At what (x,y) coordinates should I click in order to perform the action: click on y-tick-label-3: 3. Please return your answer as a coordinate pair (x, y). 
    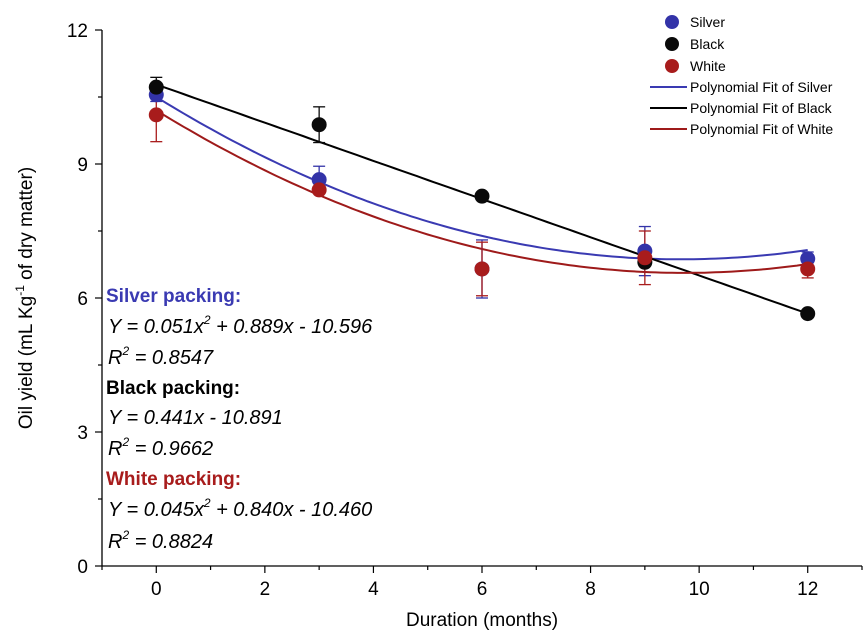
    Looking at the image, I should click on (82, 433).